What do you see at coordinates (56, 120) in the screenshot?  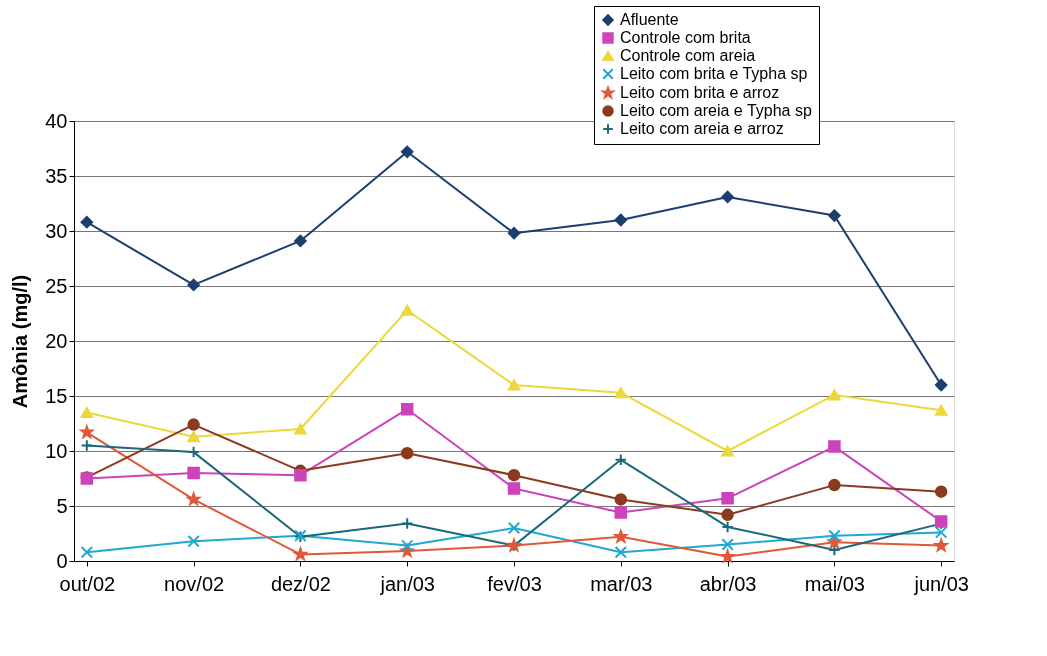 I see `y-tick-label: 40` at bounding box center [56, 120].